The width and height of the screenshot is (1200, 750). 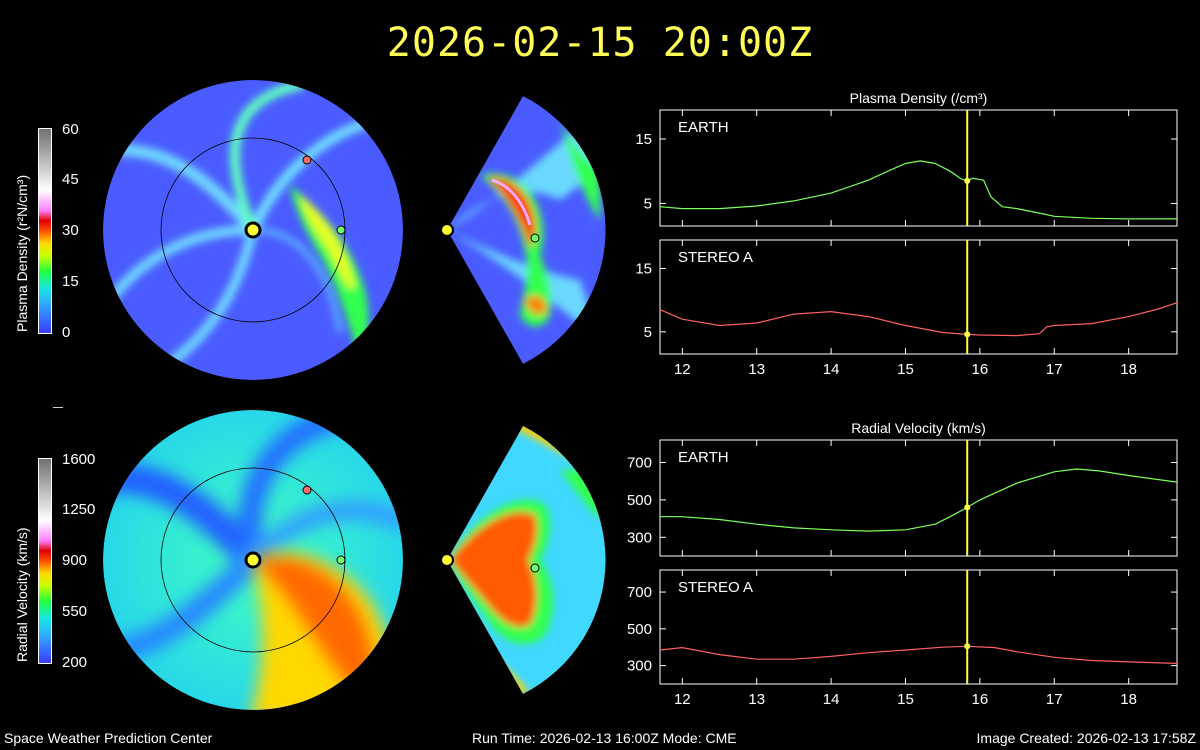 What do you see at coordinates (918, 654) in the screenshot?
I see `velocity-stereo-series-line` at bounding box center [918, 654].